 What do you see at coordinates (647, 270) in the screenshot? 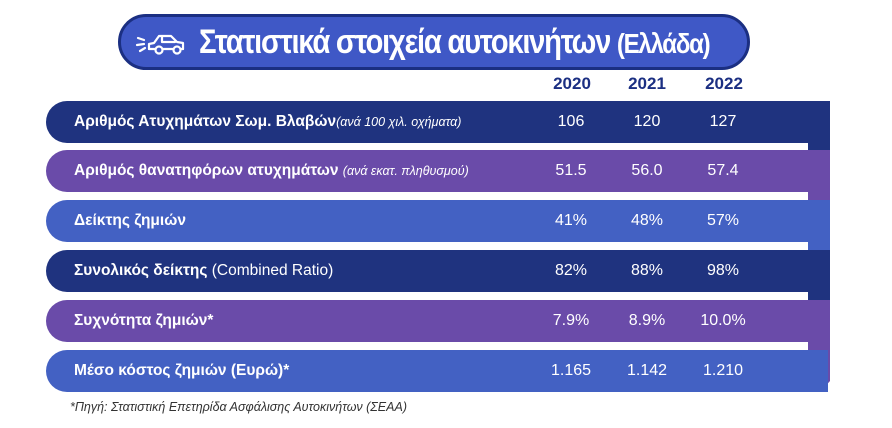
I see `cell-value-2021: 88%` at bounding box center [647, 270].